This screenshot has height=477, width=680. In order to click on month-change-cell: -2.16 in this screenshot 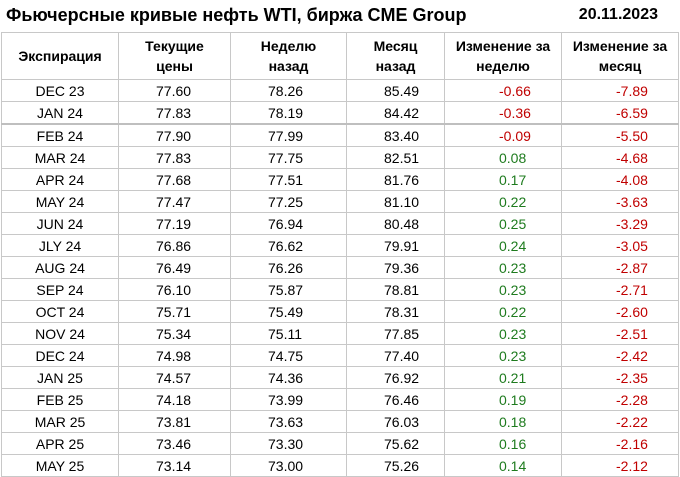, I will do `click(620, 443)`.